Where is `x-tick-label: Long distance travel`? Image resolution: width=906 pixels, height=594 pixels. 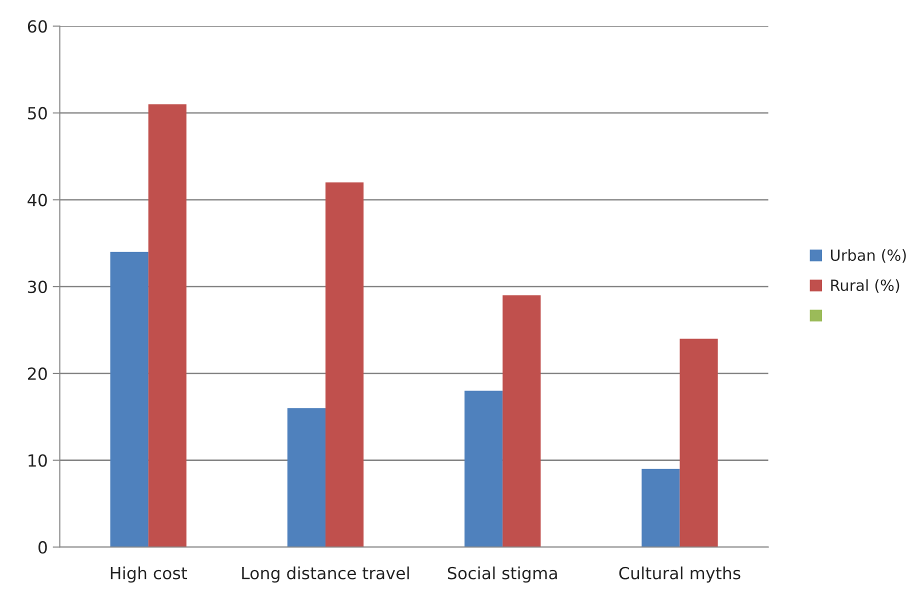
x-tick-label: Long distance travel is located at coordinates (325, 574).